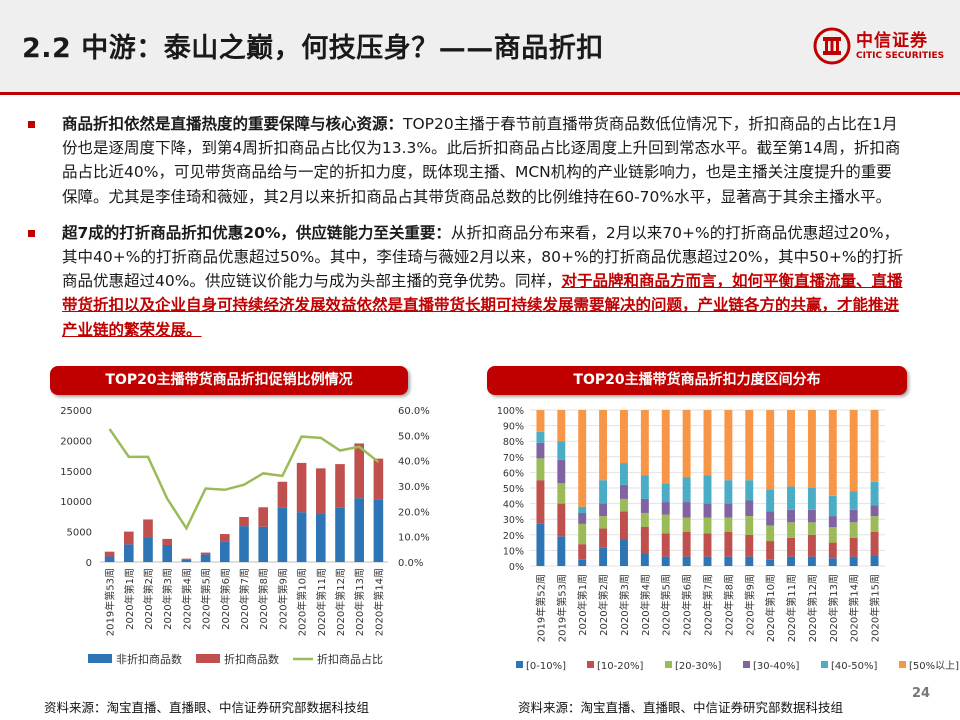 Image resolution: width=960 pixels, height=720 pixels. I want to click on bullet-heading: 商品折扣依然是直播热度的重要保障与核心资源：, so click(233, 124).